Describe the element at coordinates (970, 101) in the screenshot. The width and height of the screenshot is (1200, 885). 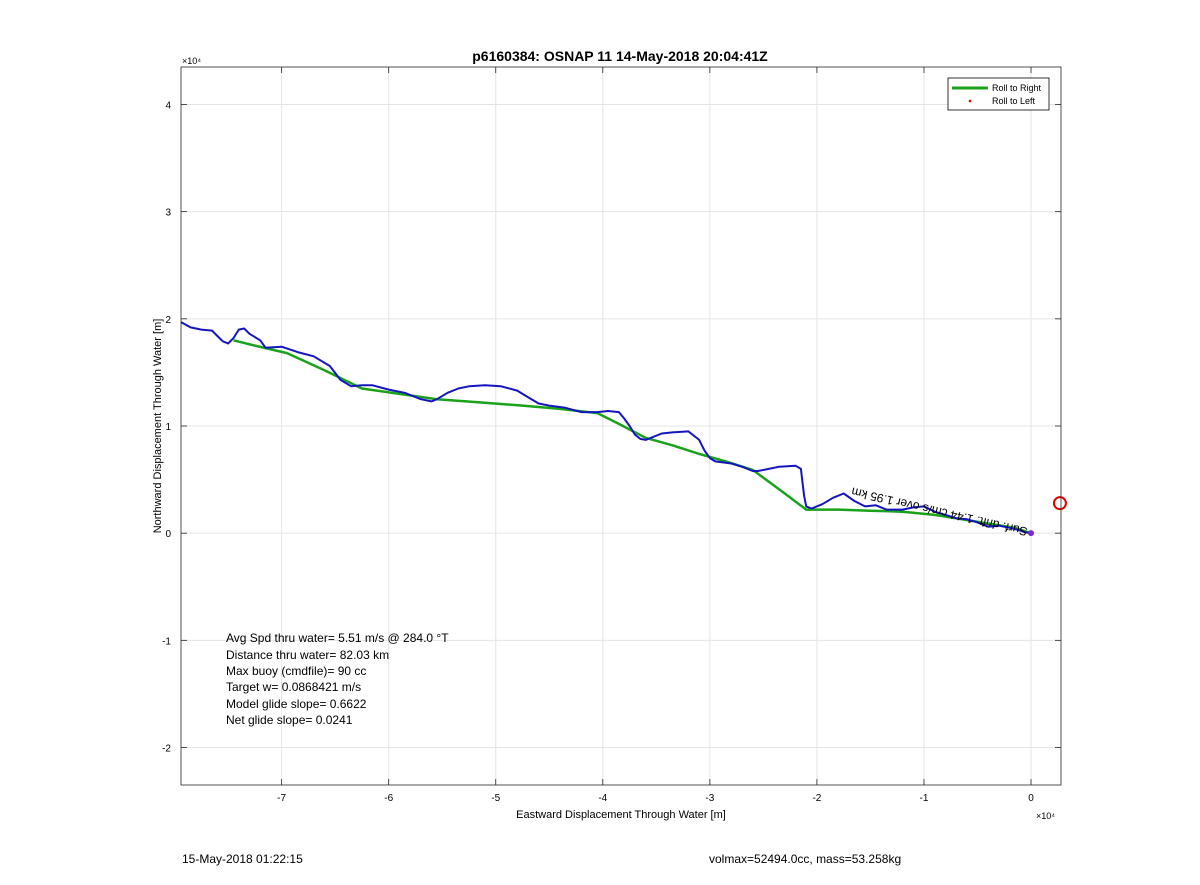
I see `legend-swatch-roll-left` at that location.